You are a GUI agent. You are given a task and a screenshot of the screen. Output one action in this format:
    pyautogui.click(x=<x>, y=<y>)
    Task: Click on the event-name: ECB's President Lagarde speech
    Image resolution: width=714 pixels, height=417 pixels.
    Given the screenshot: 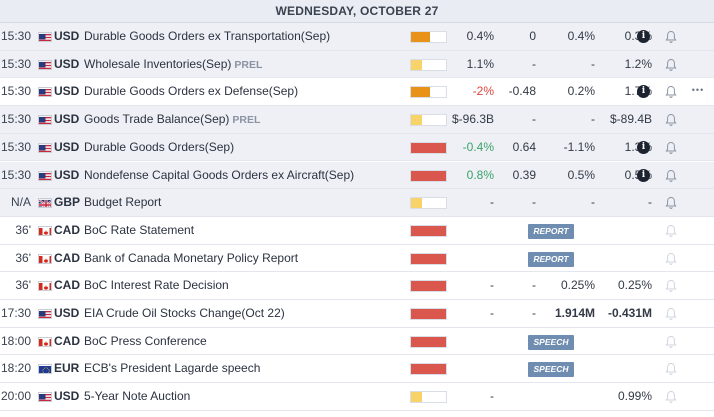 What is the action you would take?
    pyautogui.click(x=172, y=368)
    